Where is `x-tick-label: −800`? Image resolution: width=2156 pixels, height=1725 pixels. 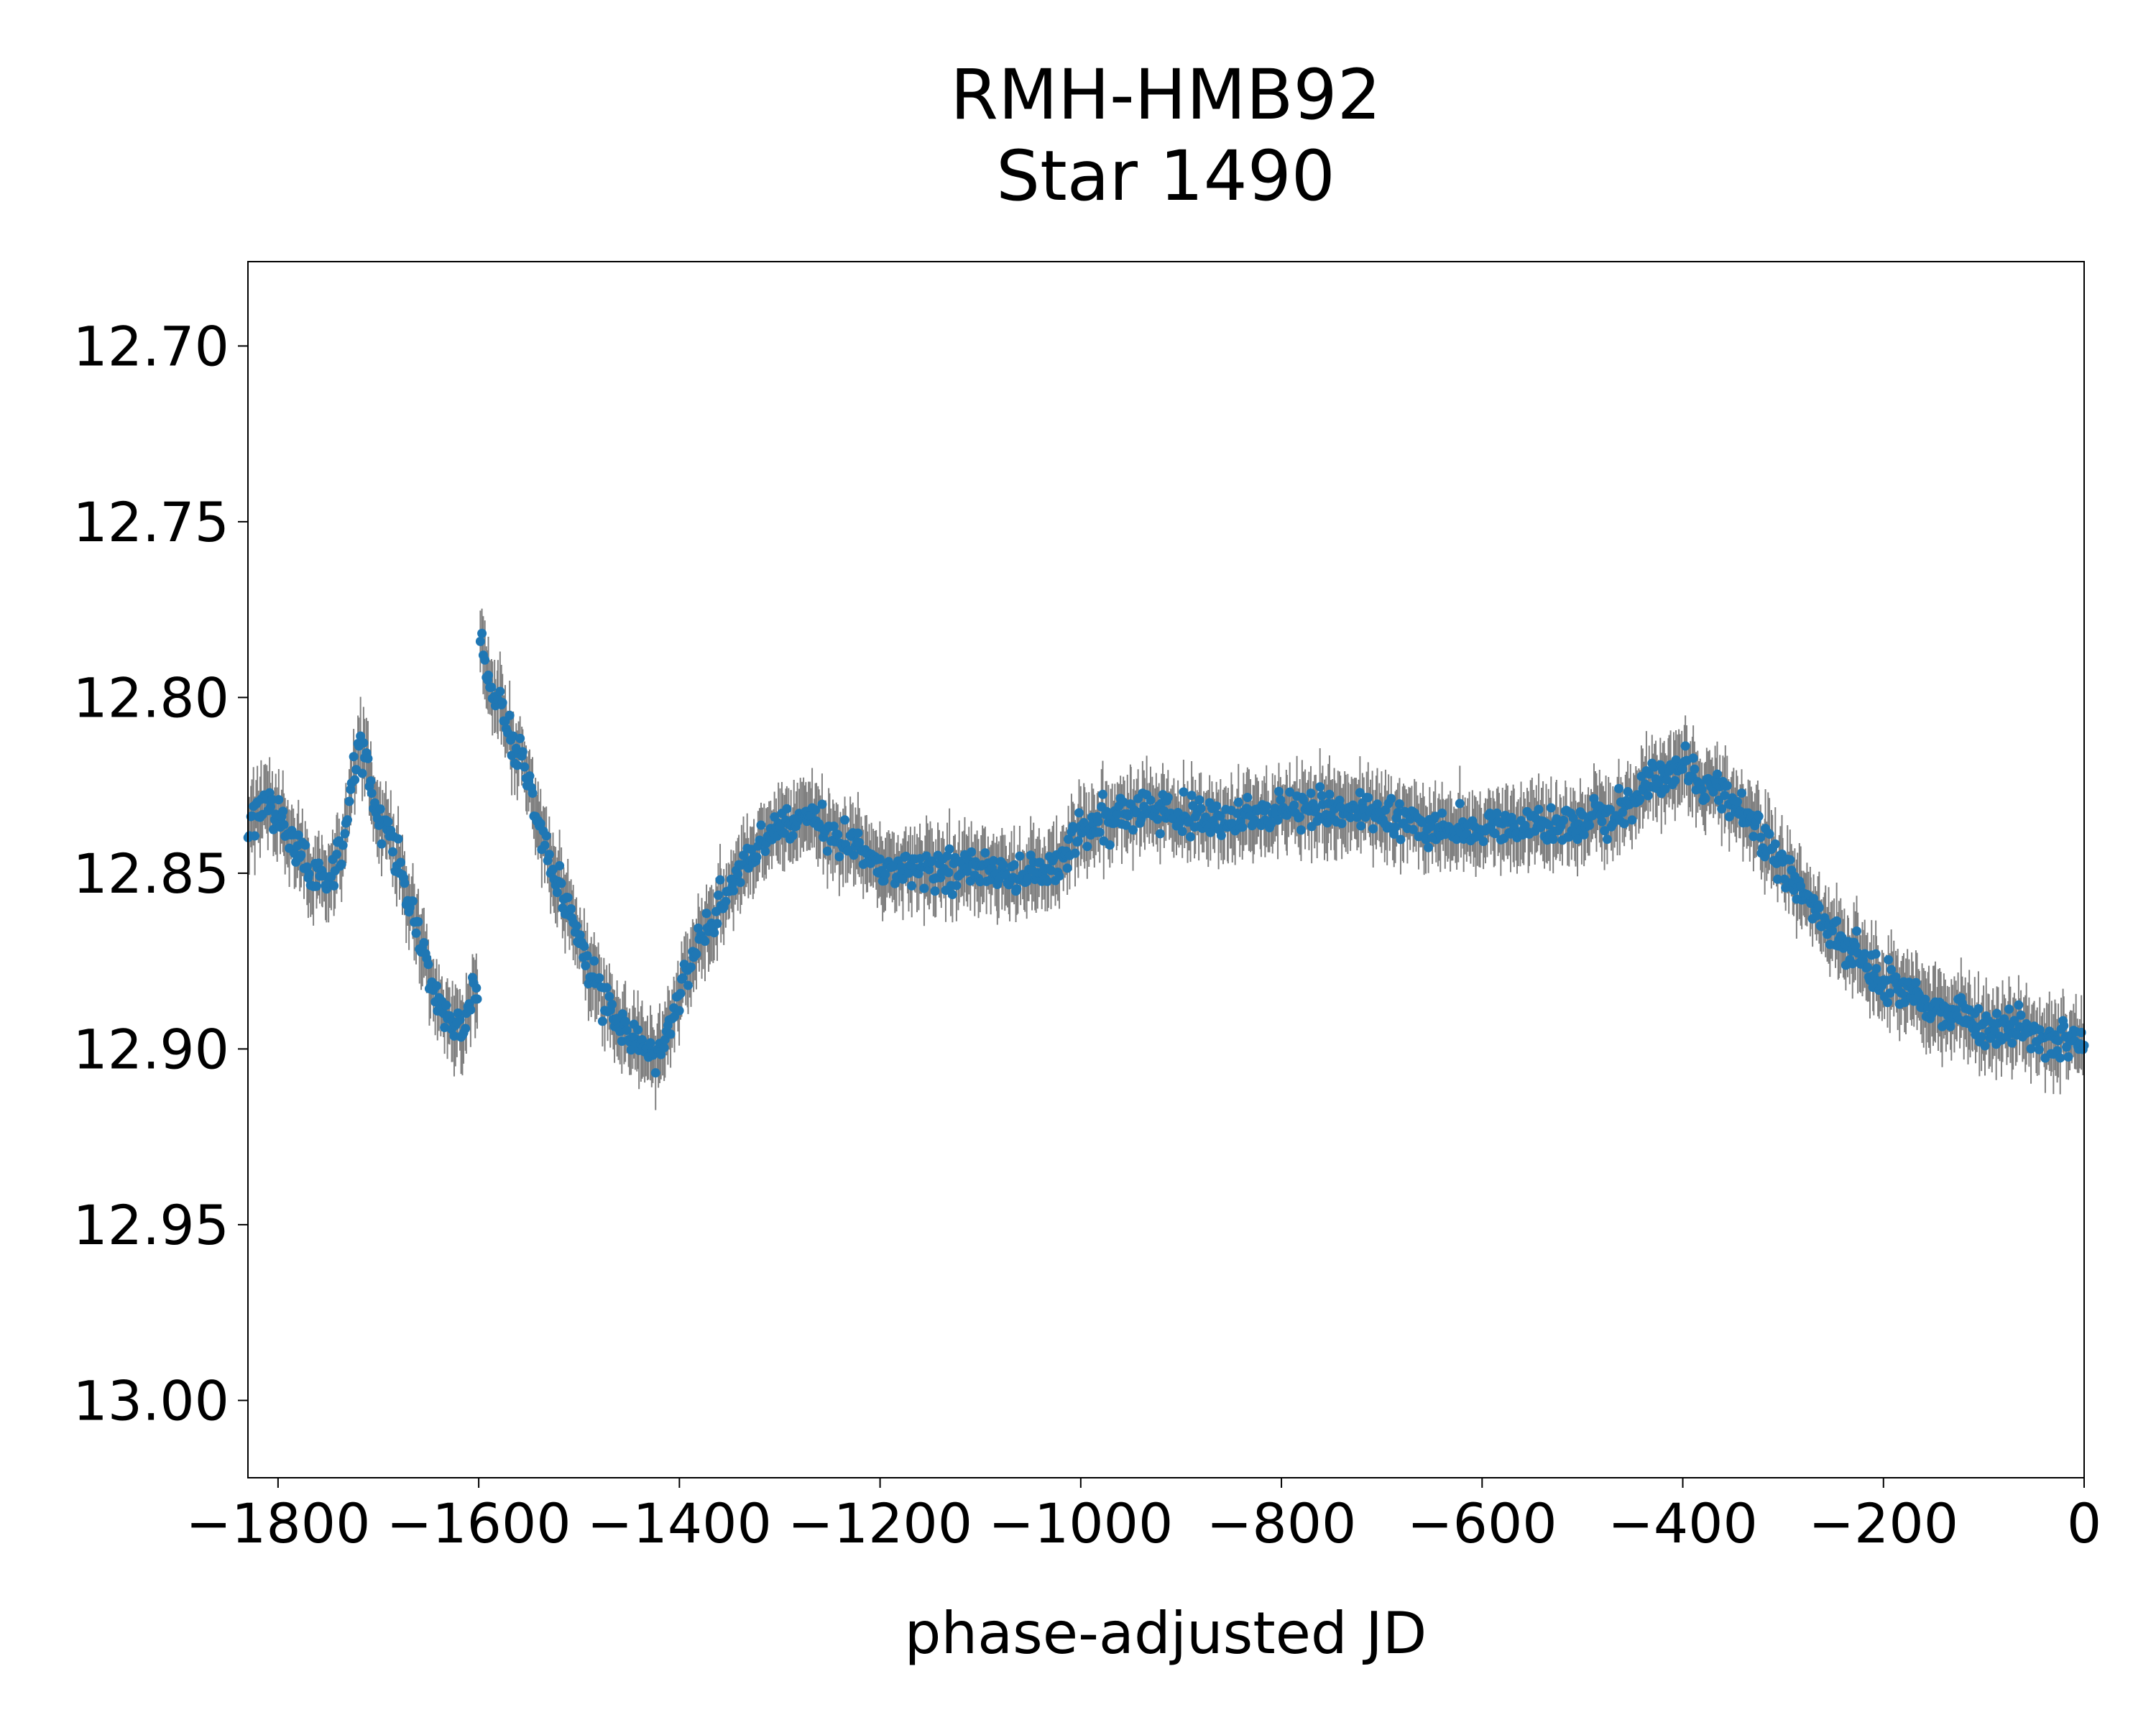
x-tick-label: −800 is located at coordinates (1282, 1523).